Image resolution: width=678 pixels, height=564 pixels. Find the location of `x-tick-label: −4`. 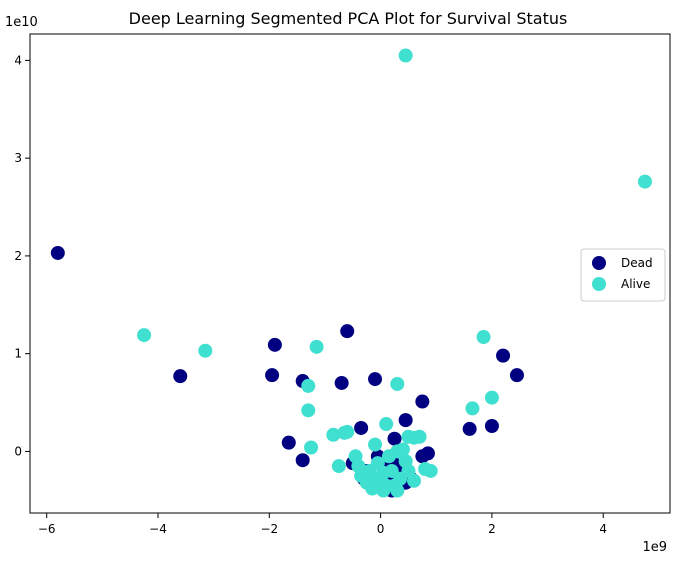

x-tick-label: −4 is located at coordinates (158, 529).